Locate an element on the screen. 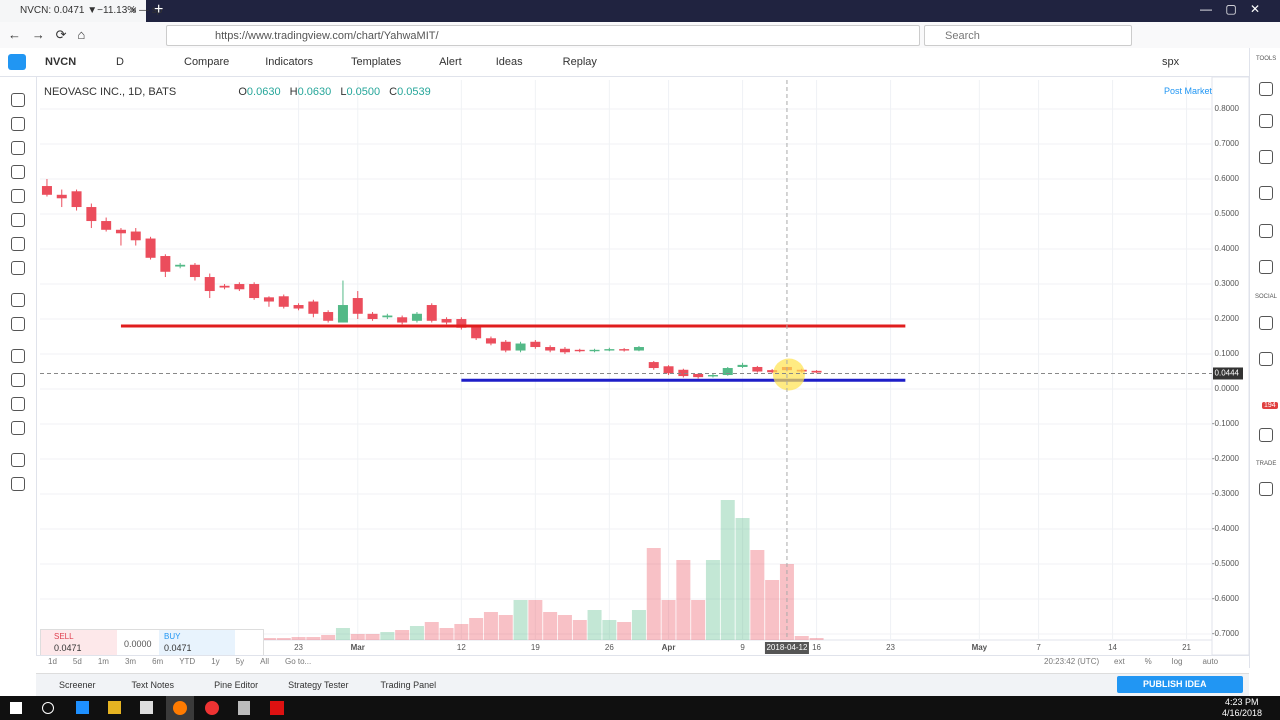 The width and height of the screenshot is (1280, 720). period-button: YTD is located at coordinates (187, 661).